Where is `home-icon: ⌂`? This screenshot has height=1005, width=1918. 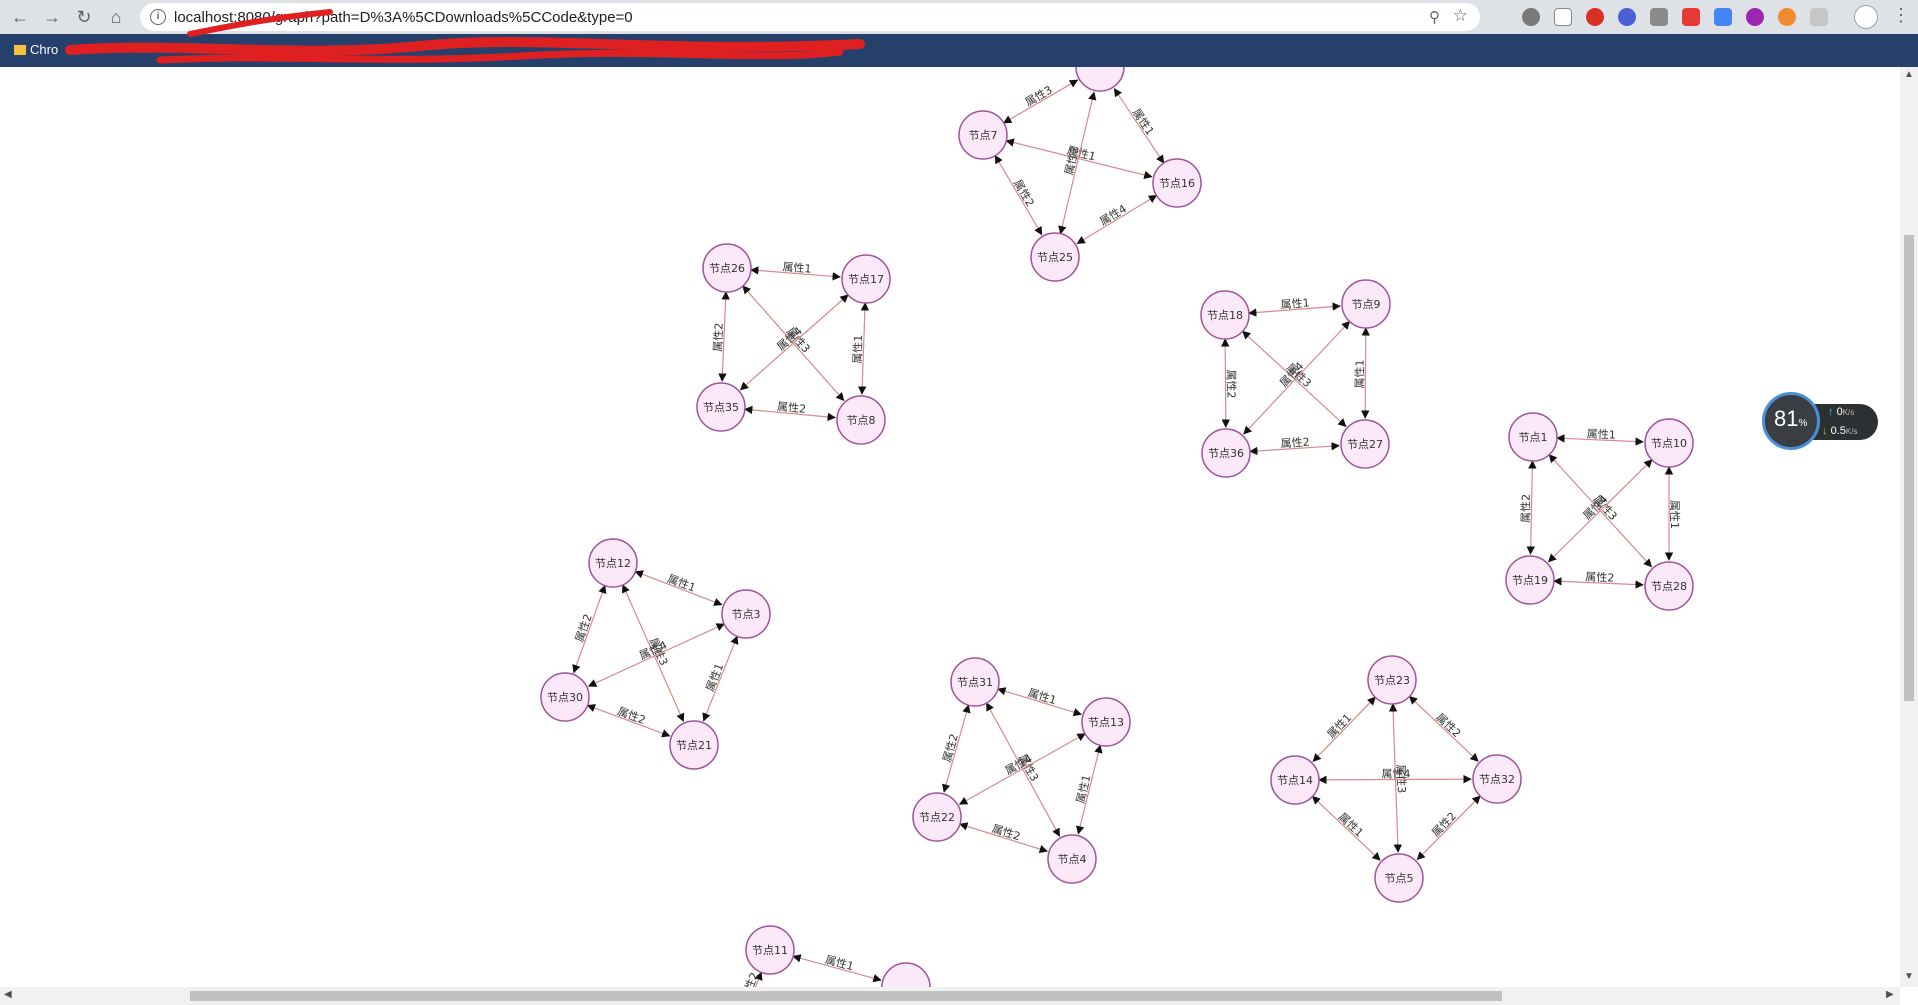
home-icon: ⌂ is located at coordinates (116, 17).